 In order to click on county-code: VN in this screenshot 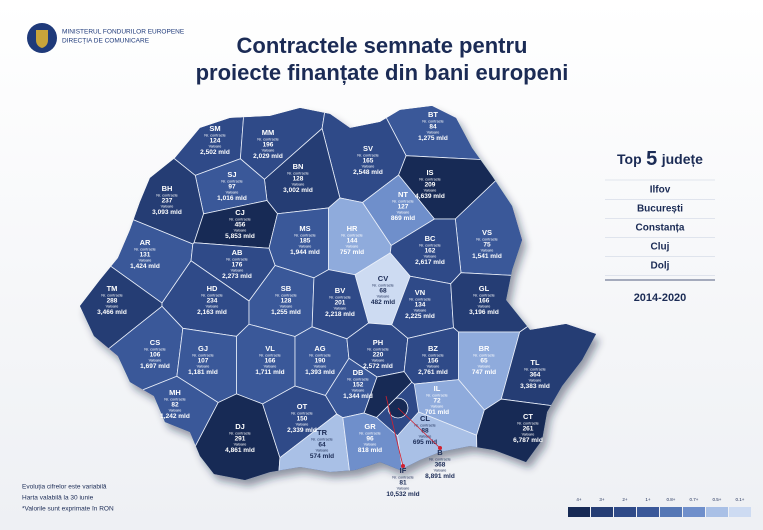, I will do `click(420, 292)`.